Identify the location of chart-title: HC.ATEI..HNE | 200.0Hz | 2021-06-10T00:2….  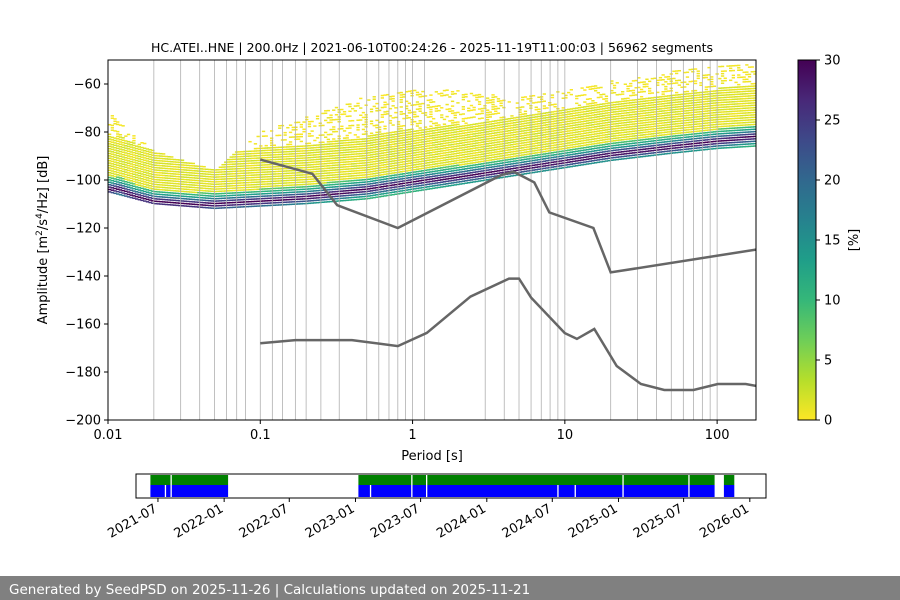
(432, 47).